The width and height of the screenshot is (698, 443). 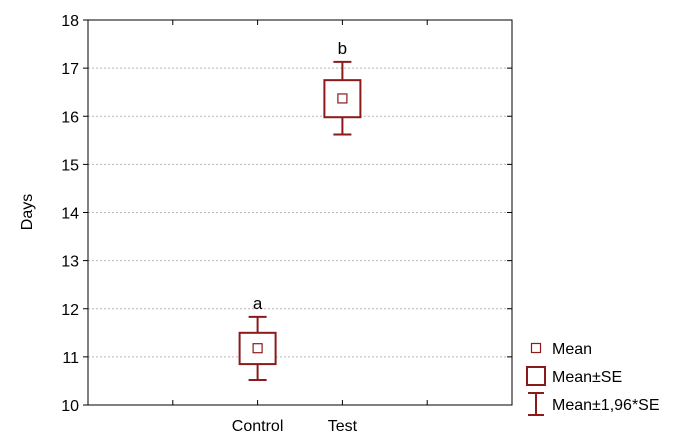 What do you see at coordinates (572, 349) in the screenshot?
I see `legend-label: Mean` at bounding box center [572, 349].